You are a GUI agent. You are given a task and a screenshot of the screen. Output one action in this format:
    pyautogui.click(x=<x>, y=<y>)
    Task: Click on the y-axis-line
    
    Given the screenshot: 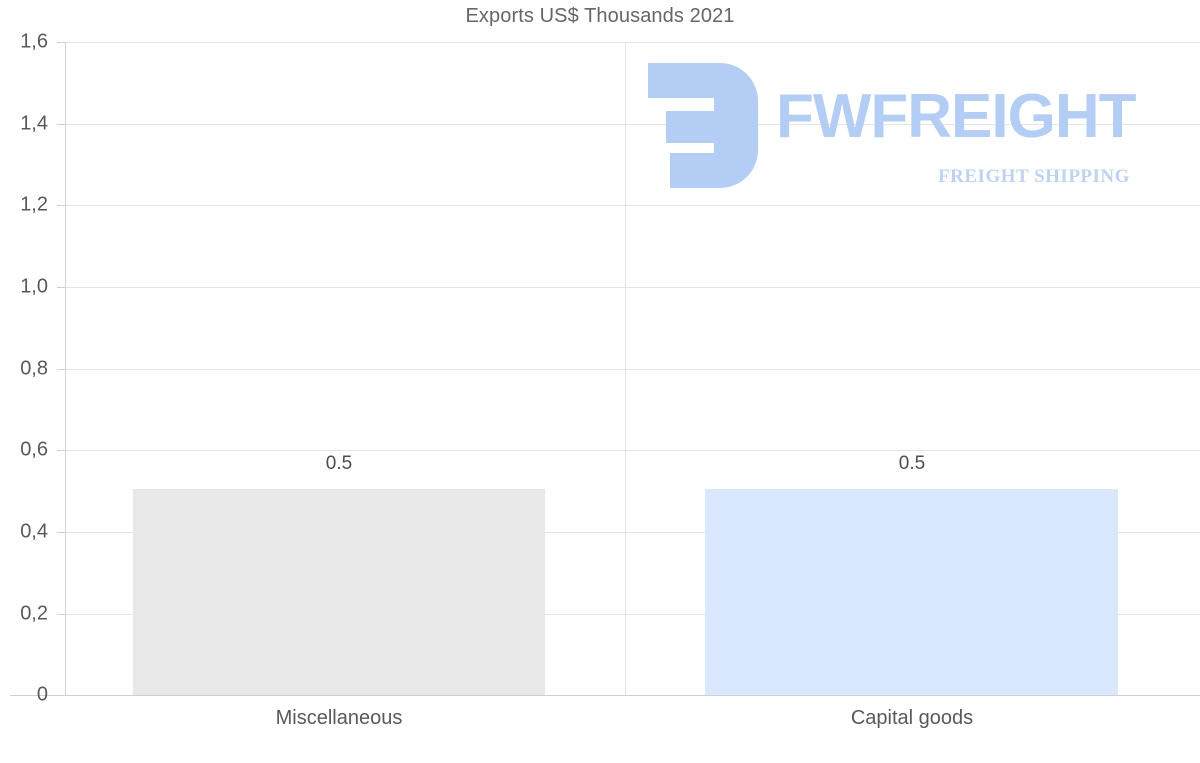 What is the action you would take?
    pyautogui.click(x=65, y=369)
    